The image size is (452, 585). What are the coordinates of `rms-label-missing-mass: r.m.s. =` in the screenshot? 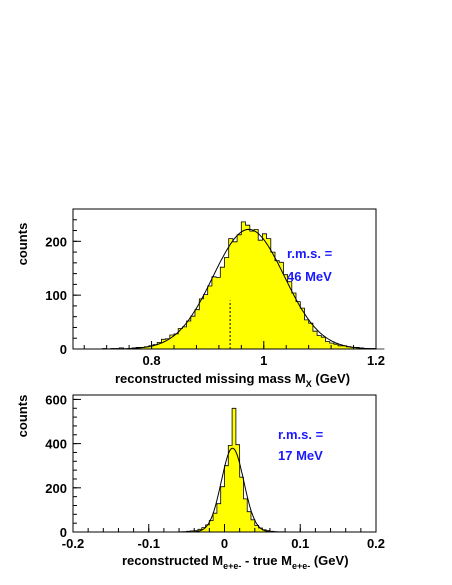 It's located at (310, 253).